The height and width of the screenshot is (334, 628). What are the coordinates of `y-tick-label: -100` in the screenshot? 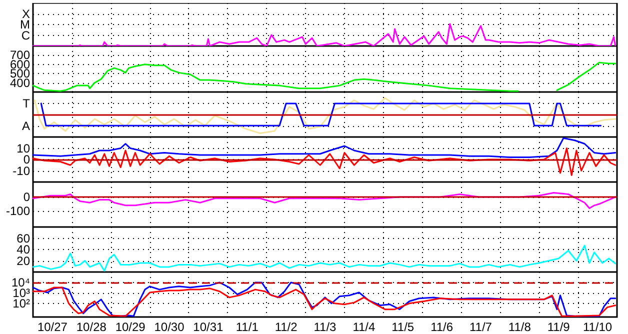 It's located at (18, 211).